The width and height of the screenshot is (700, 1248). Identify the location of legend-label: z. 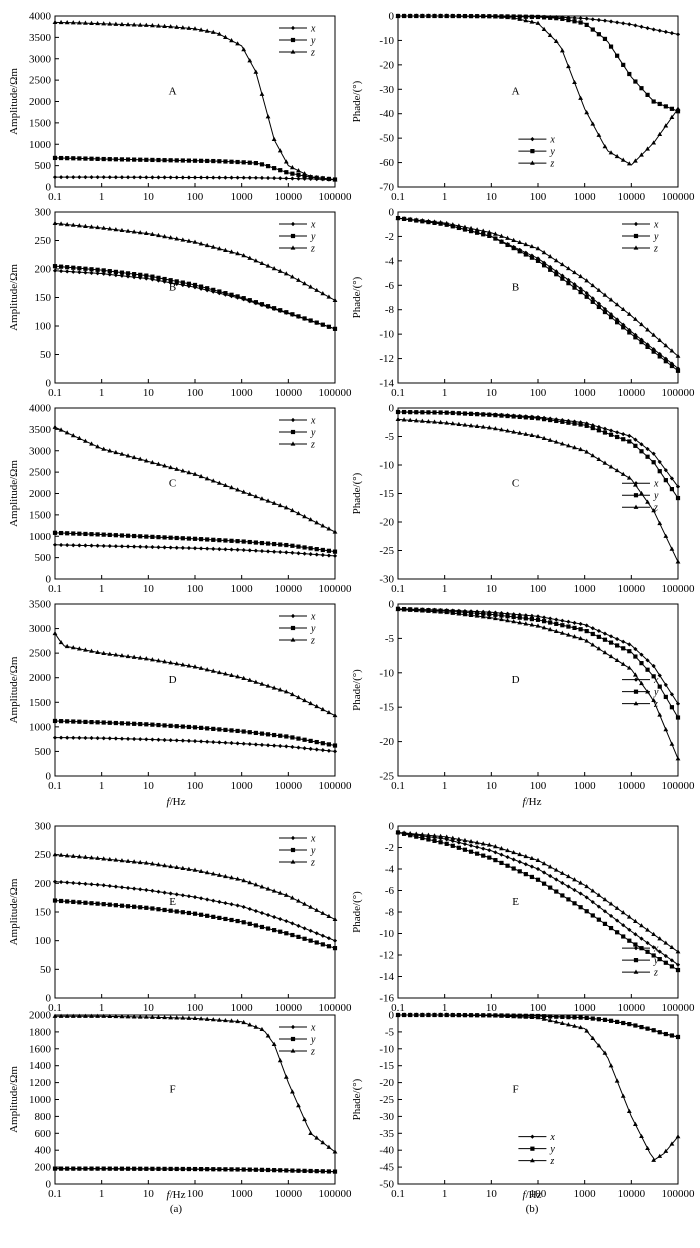
(312, 53).